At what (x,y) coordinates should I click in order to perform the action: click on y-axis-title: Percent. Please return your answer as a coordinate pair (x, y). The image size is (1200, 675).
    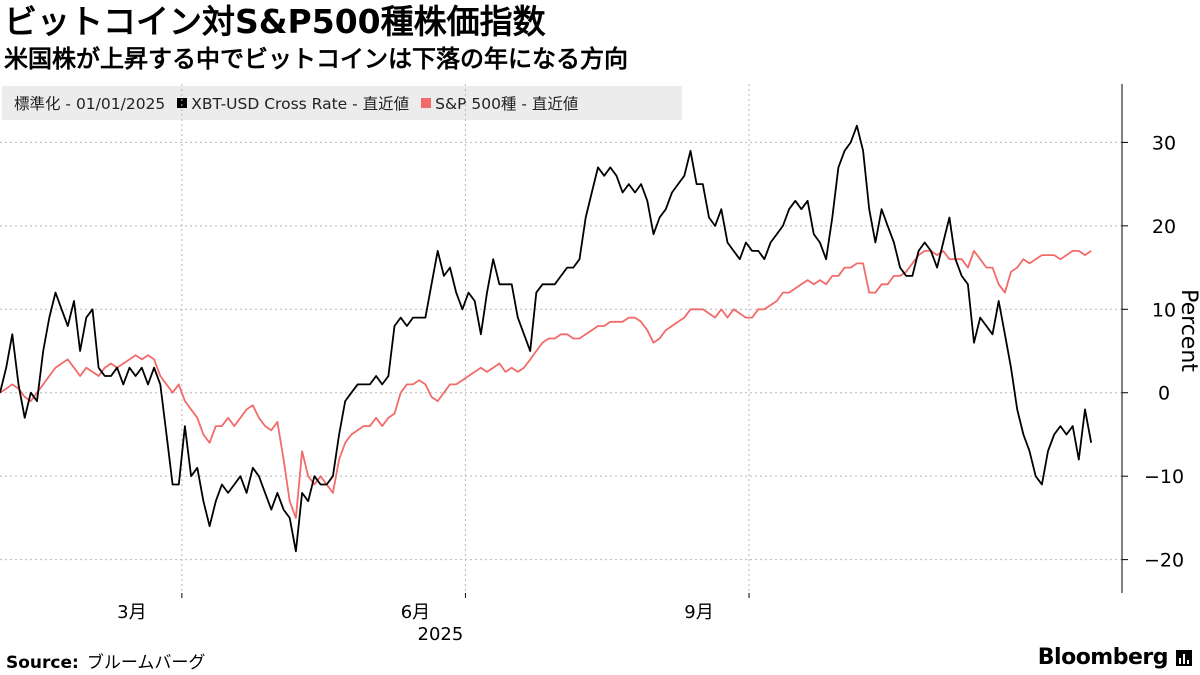
    Looking at the image, I should click on (1188, 330).